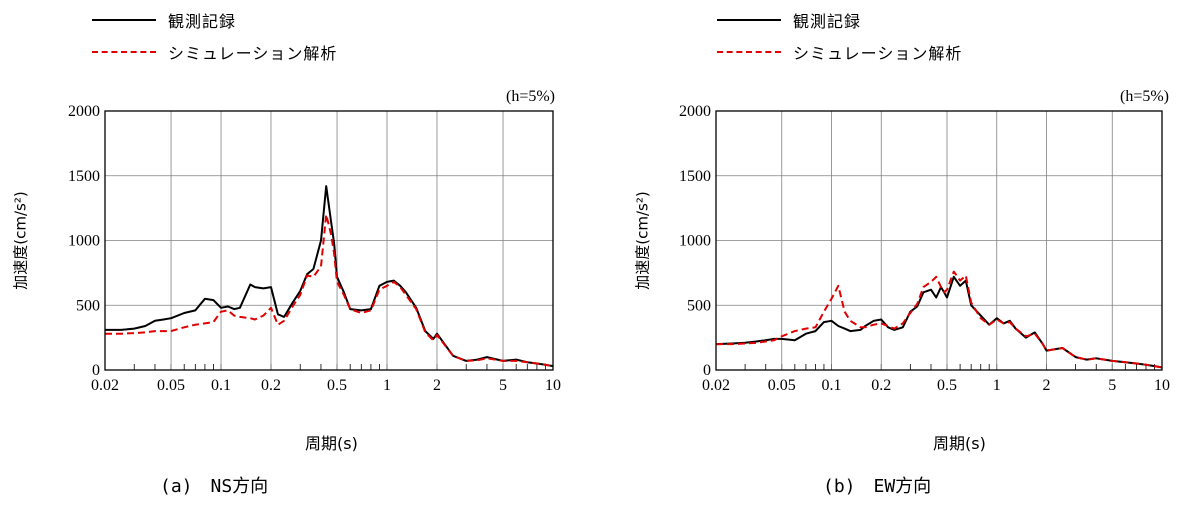  I want to click on chart-caption: (b) EW方向, so click(877, 486).